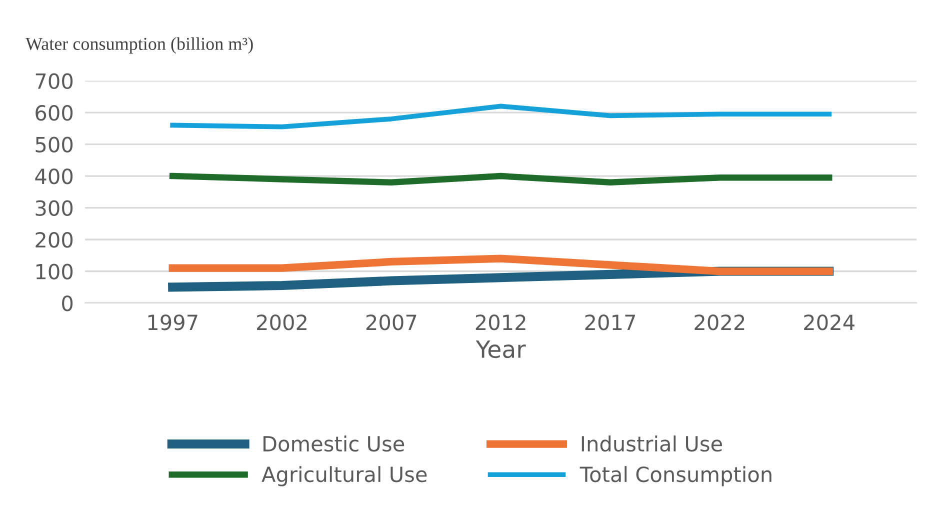  What do you see at coordinates (173, 322) in the screenshot?
I see `x-tick-label: 1997` at bounding box center [173, 322].